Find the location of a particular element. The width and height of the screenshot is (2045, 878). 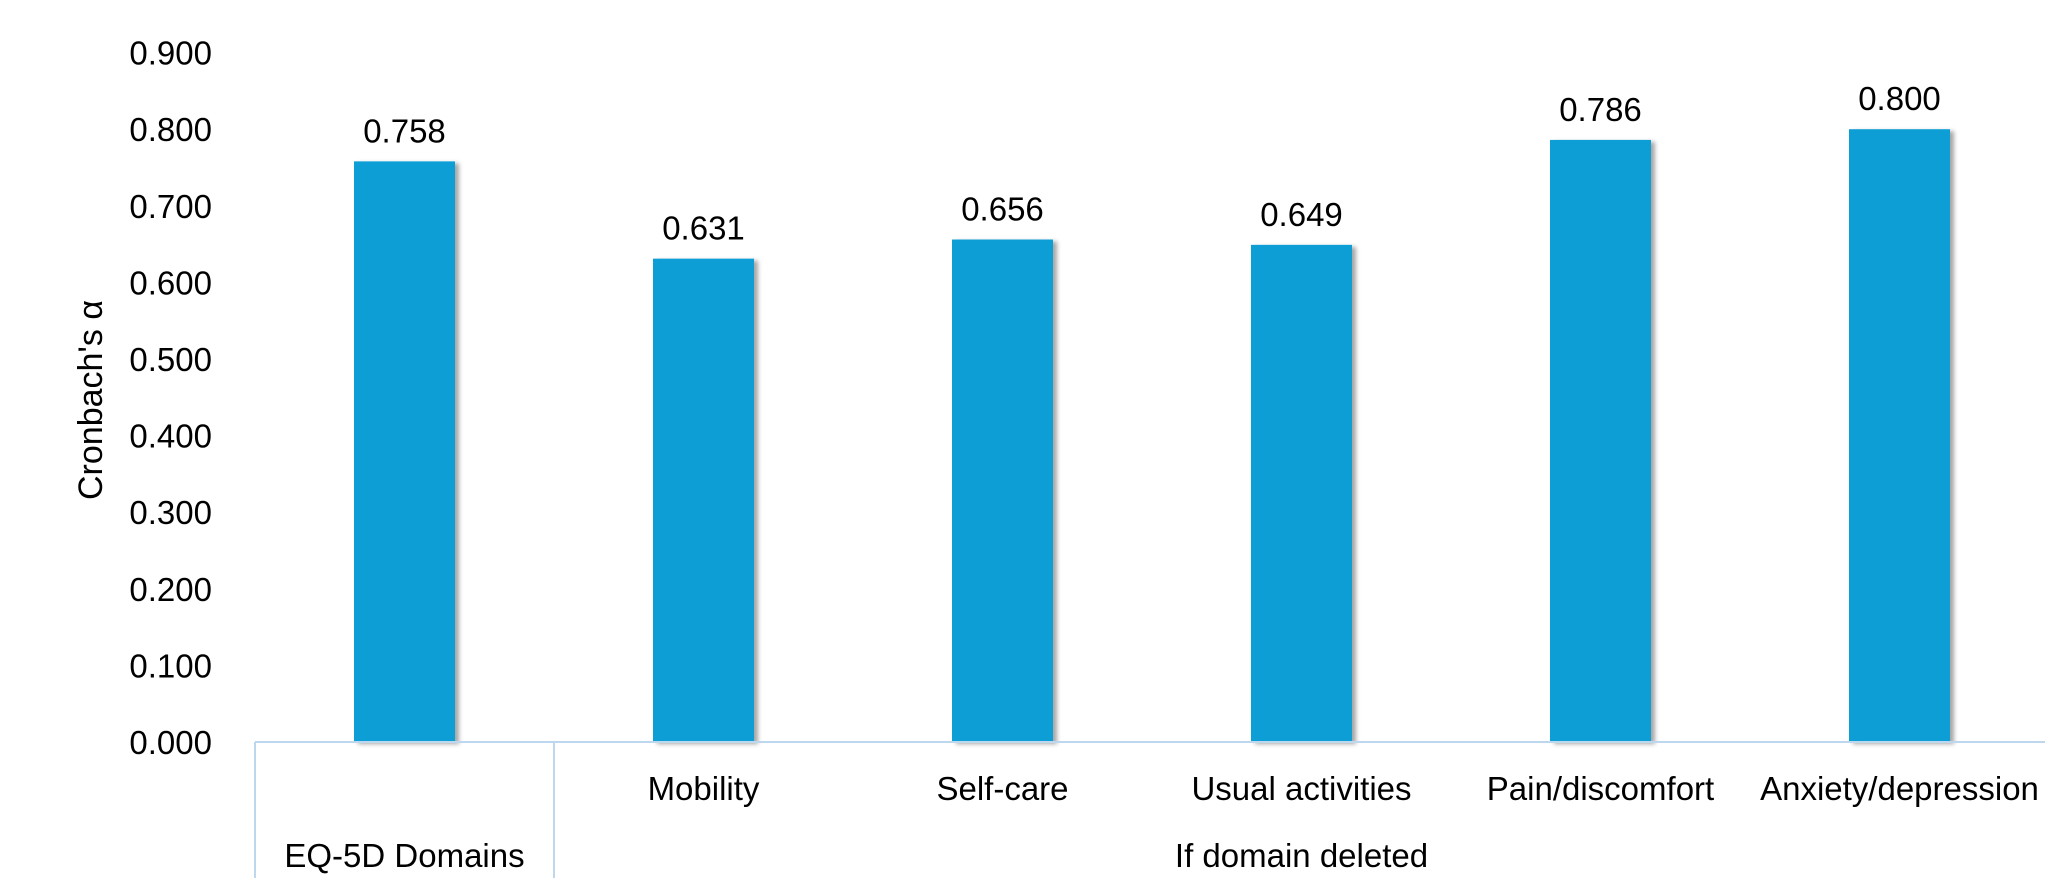

y-tick-label: 0.000 is located at coordinates (170, 742).